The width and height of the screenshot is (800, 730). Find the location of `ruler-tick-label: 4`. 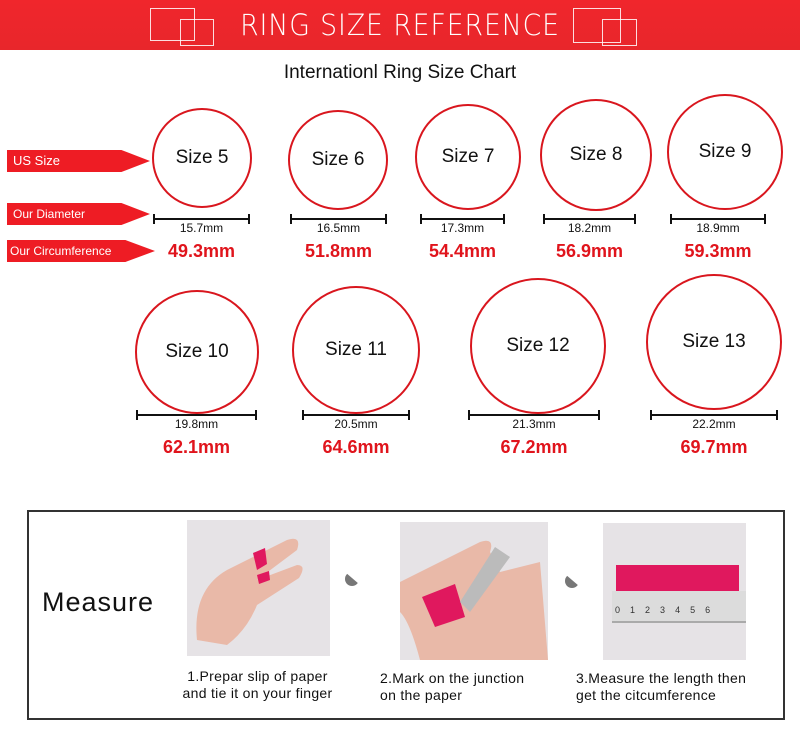

ruler-tick-label: 4 is located at coordinates (678, 610).